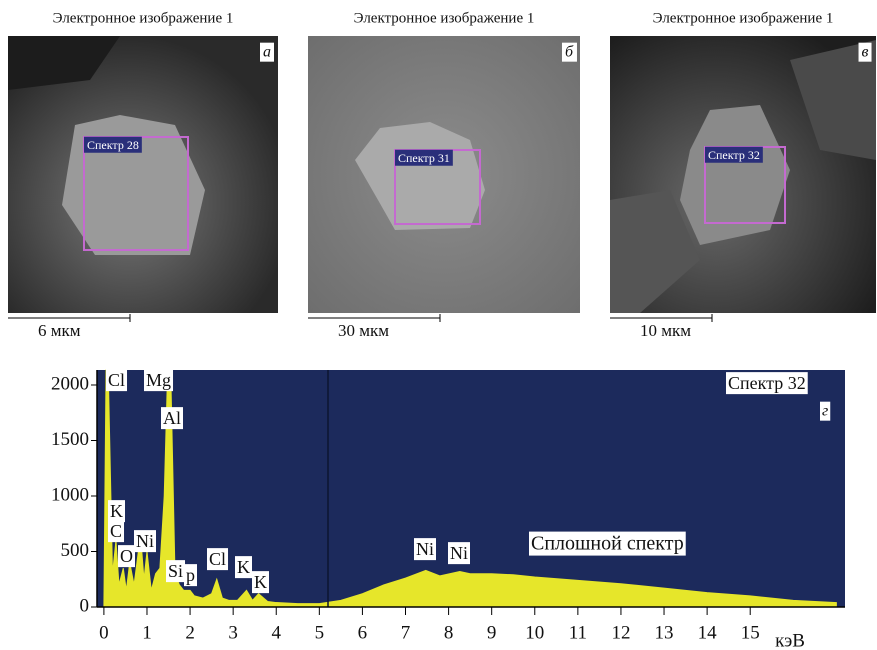 The width and height of the screenshot is (877, 650). Describe the element at coordinates (59, 330) in the screenshot. I see `scale-label: 6 мкм` at that location.